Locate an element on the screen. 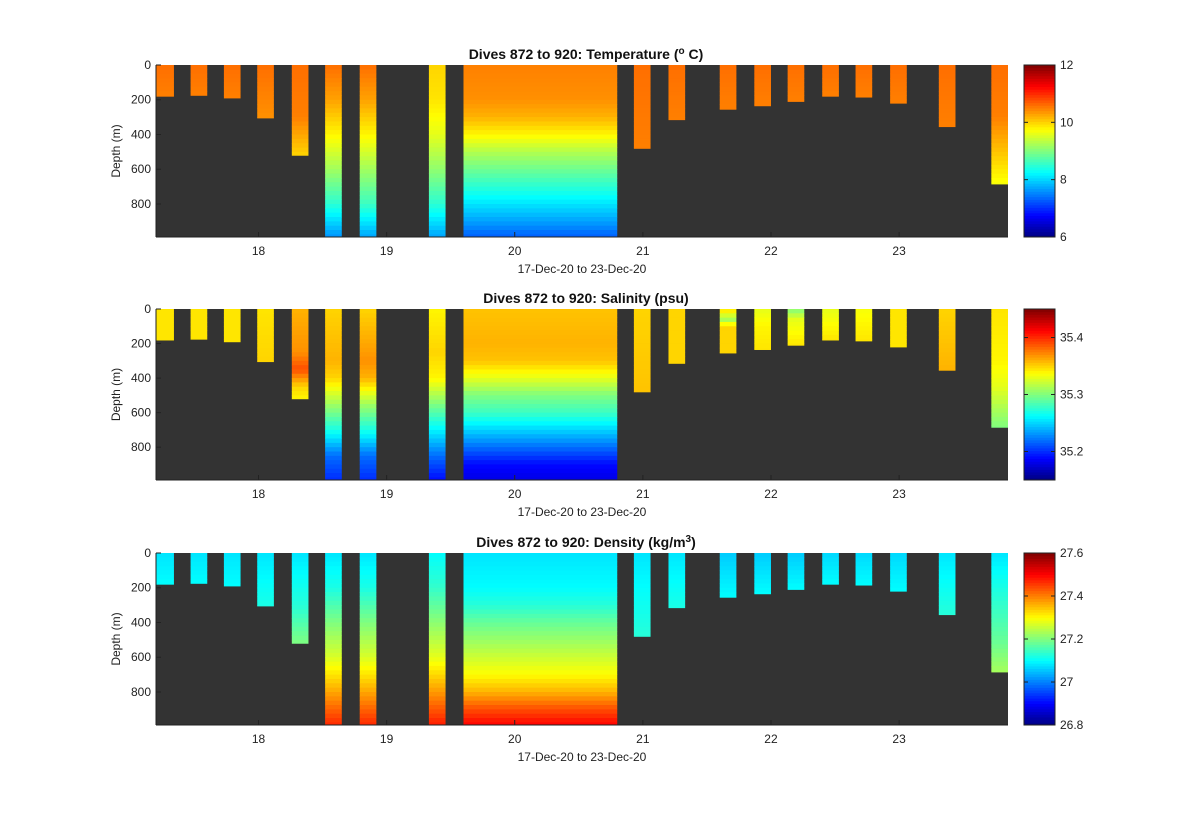  y-tick-label: 600 is located at coordinates (141, 169).